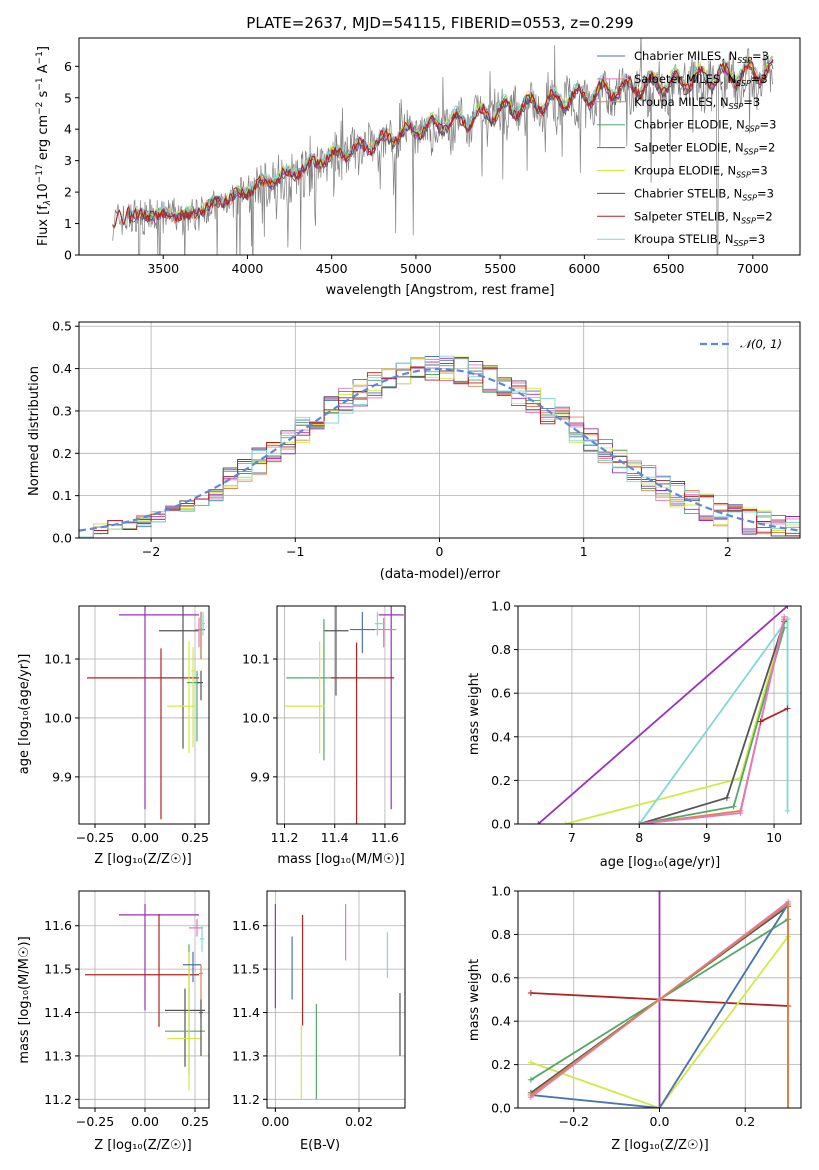 This screenshot has width=819, height=1170. What do you see at coordinates (501, 1108) in the screenshot?
I see `y-tick-label: 0.0` at bounding box center [501, 1108].